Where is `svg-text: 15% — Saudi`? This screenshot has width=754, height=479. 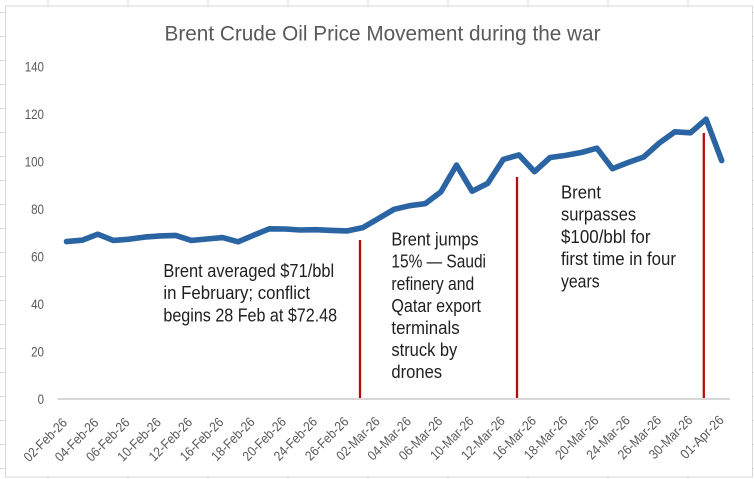 svg-text: 15% — Saudi is located at coordinates (438, 262).